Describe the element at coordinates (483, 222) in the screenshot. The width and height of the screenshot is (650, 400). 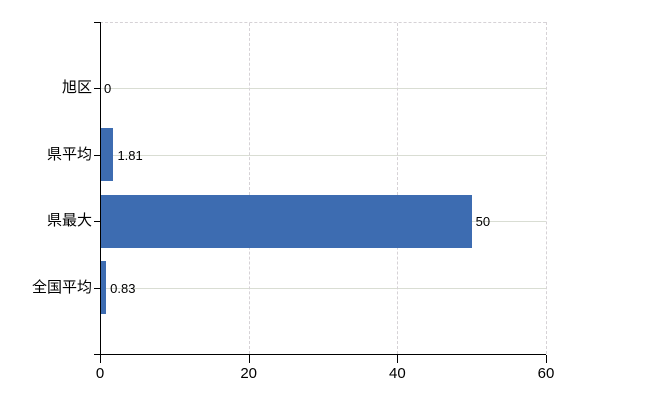
I see `bar-value-label: 50` at that location.